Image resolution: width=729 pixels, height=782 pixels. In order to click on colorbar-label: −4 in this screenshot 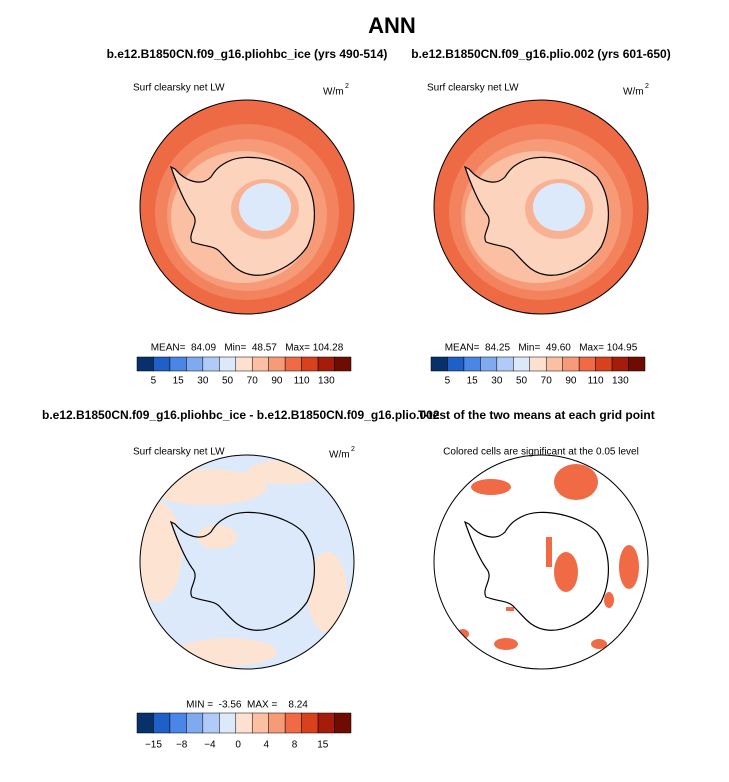, I will do `click(210, 745)`.